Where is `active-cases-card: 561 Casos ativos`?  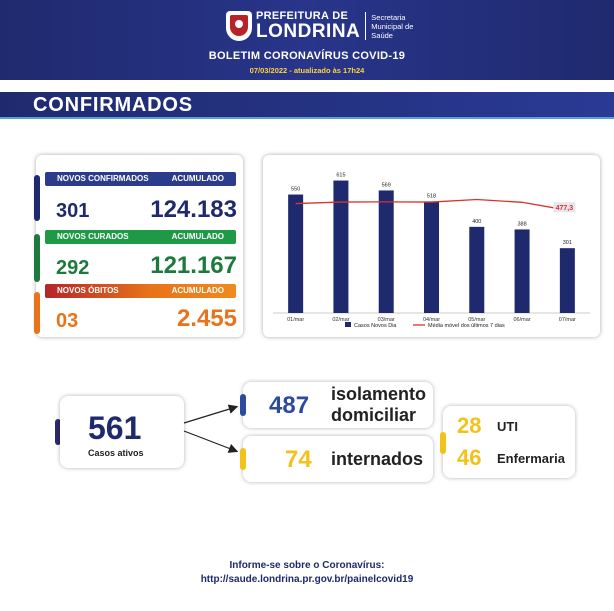
active-cases-card: 561 Casos ativos is located at coordinates (122, 432).